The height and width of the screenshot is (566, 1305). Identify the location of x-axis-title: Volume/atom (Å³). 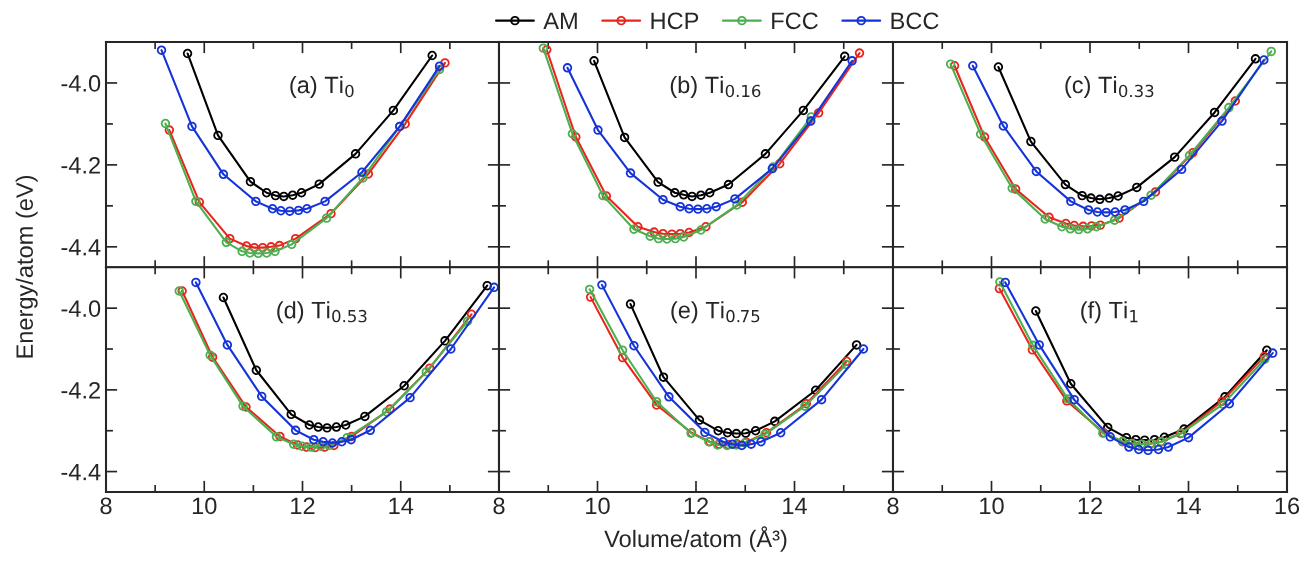
(695, 539).